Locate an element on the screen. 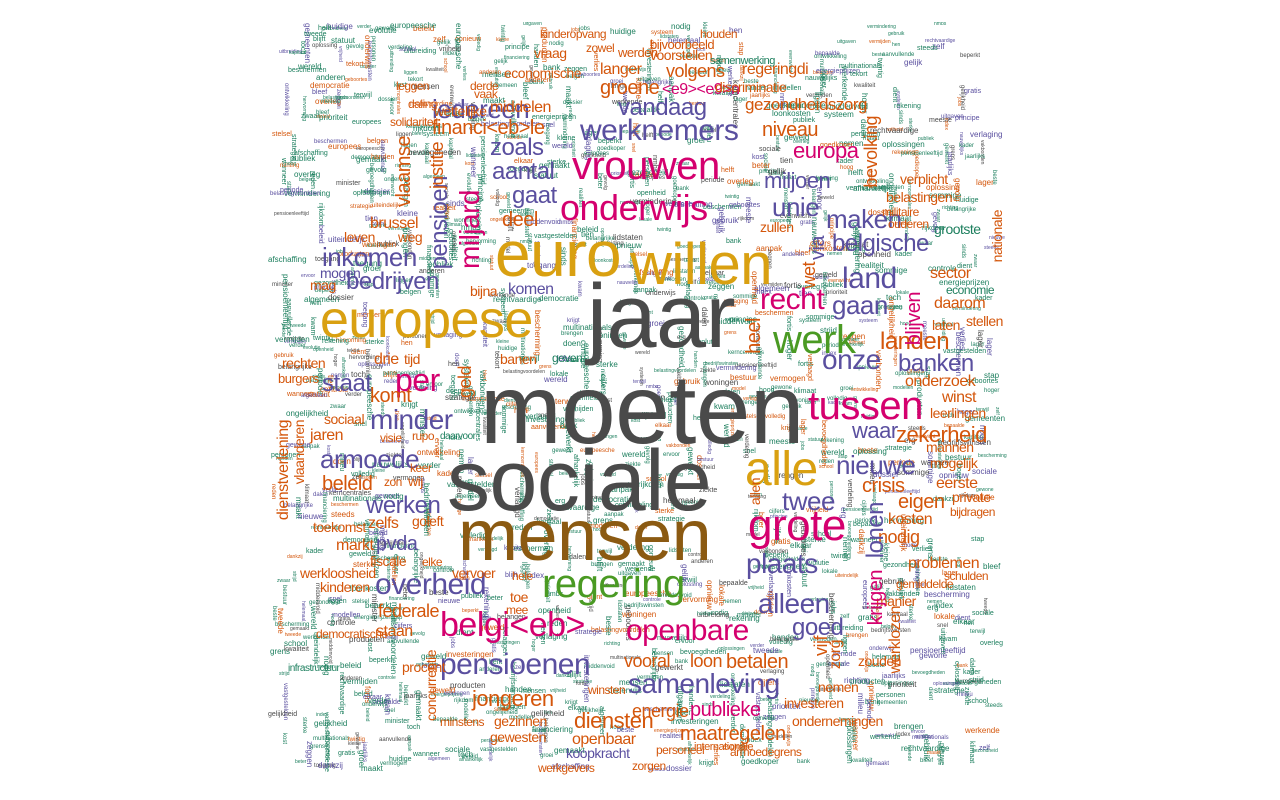 The height and width of the screenshot is (800, 1280). filler-word: sinds is located at coordinates (563, 256).